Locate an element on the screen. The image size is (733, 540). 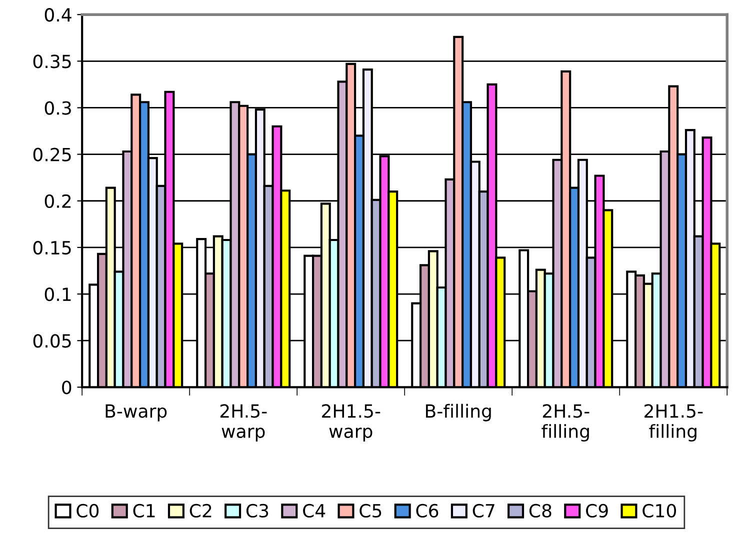
legend-label: C1 is located at coordinates (144, 511).